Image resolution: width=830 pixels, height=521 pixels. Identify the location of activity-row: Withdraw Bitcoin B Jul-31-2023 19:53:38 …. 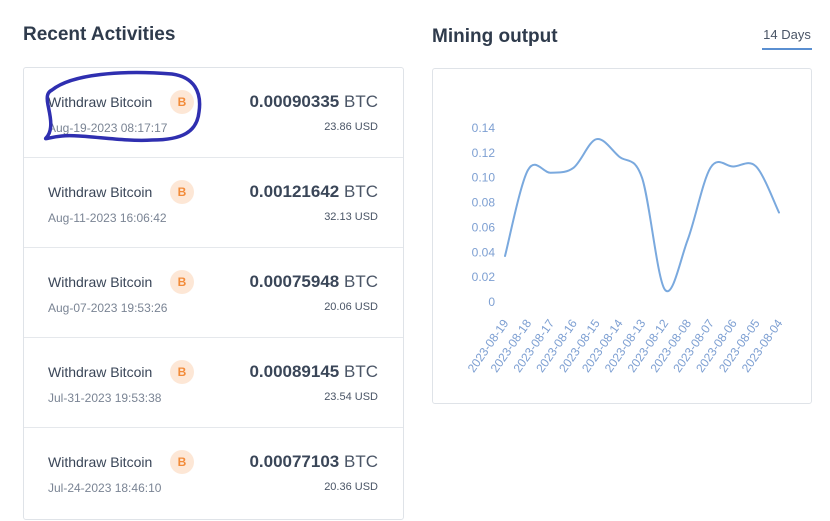
(213, 383).